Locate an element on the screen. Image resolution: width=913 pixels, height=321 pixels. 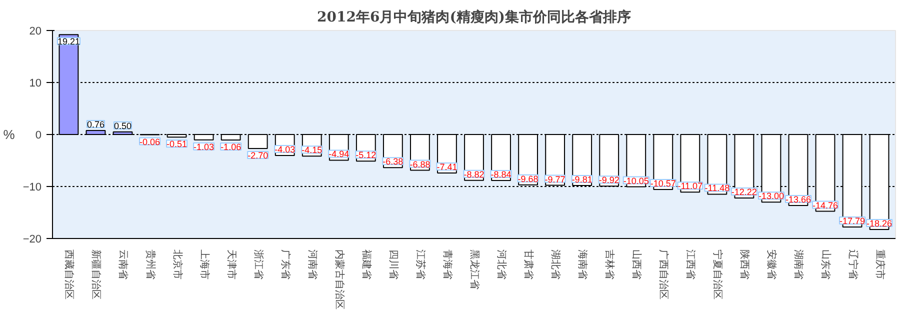
x-tick-label: 浙江省 is located at coordinates (258, 265).